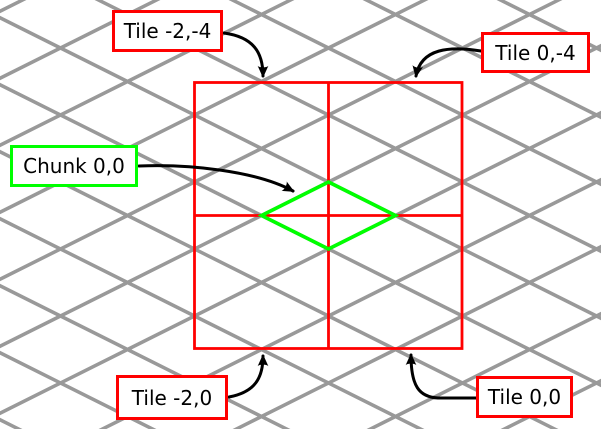 The height and width of the screenshot is (429, 601). What do you see at coordinates (172, 397) in the screenshot?
I see `label-tile-sw: Tile -2,0` at bounding box center [172, 397].